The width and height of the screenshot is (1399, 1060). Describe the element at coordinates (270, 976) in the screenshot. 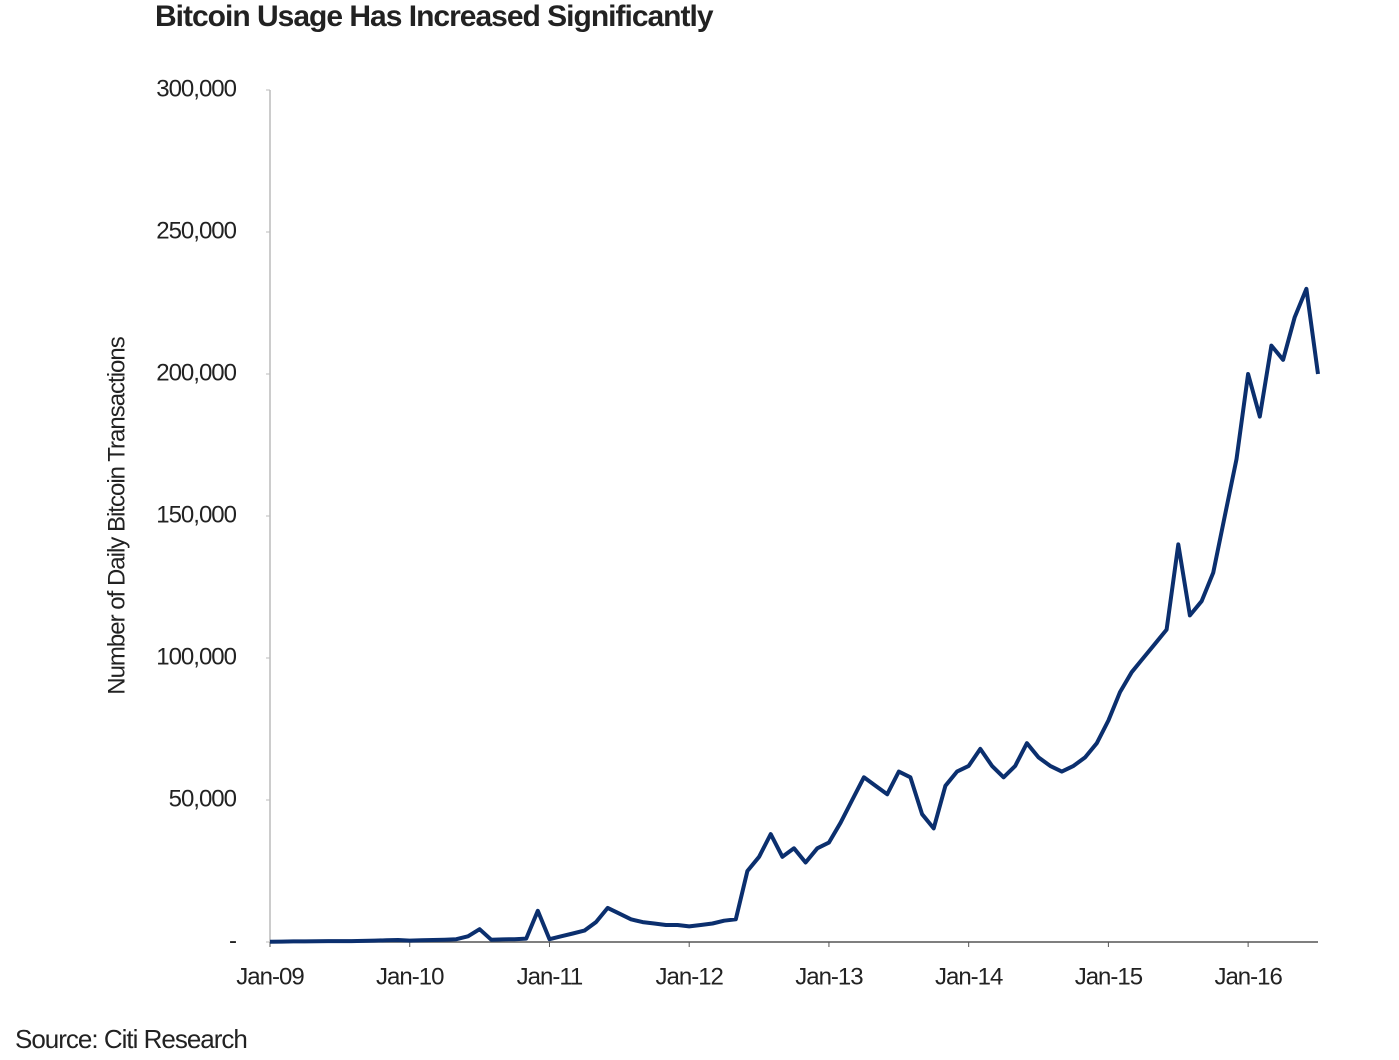

I see `x-tick-label: Jan-09` at that location.